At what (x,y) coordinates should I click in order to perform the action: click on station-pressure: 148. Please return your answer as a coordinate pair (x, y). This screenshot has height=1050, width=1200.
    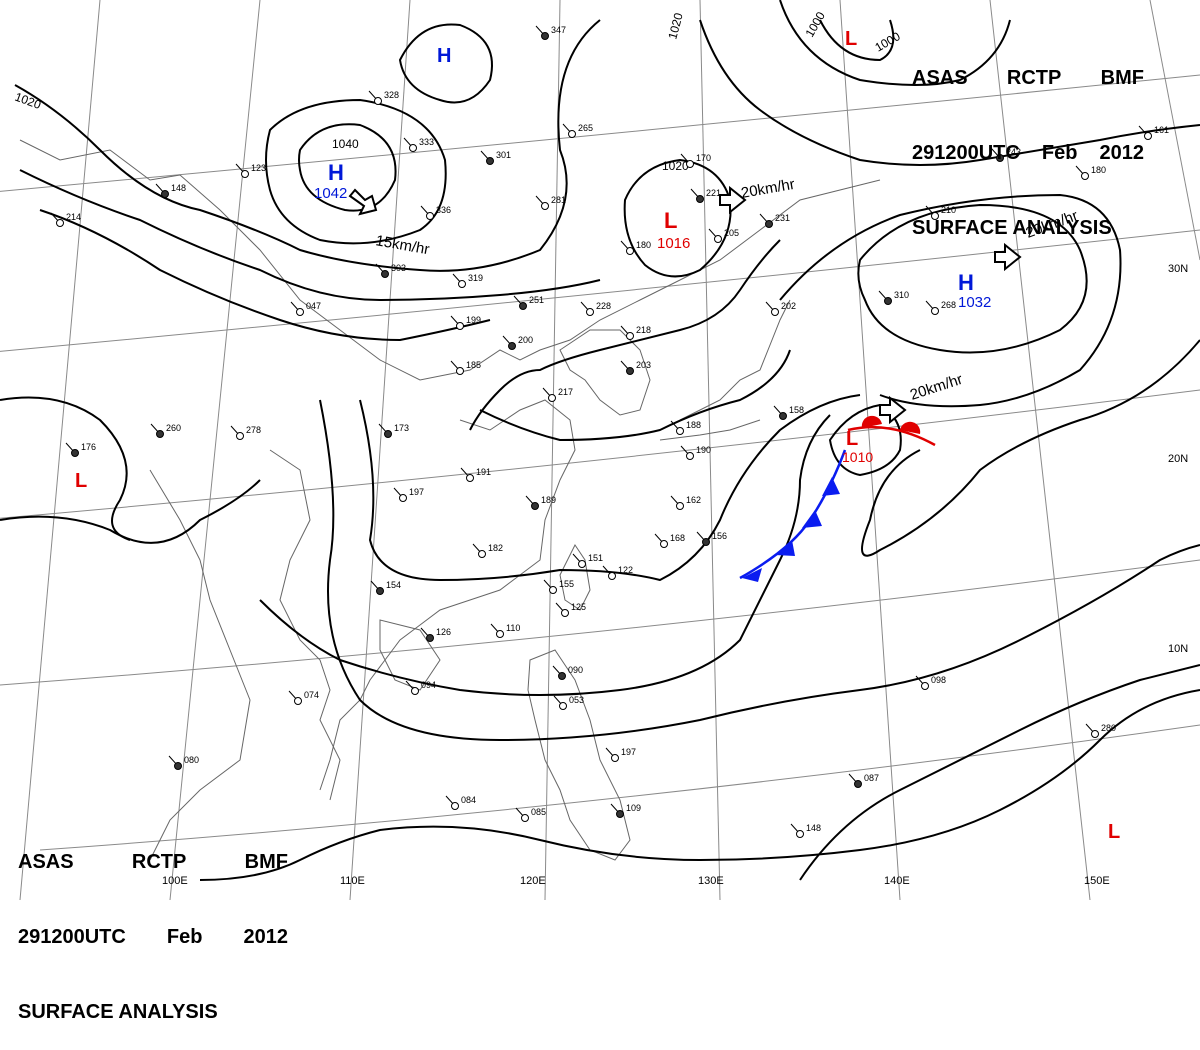
    Looking at the image, I should click on (178, 188).